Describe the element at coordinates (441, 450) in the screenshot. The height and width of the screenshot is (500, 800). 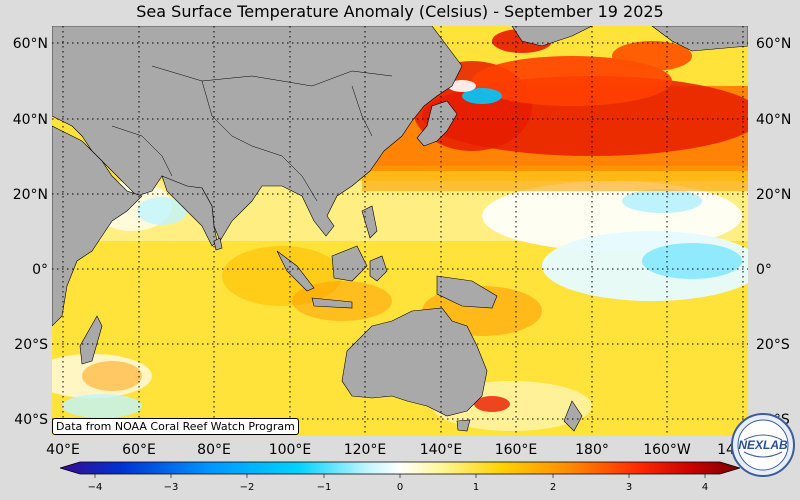
I see `lon-label: 140°E` at that location.